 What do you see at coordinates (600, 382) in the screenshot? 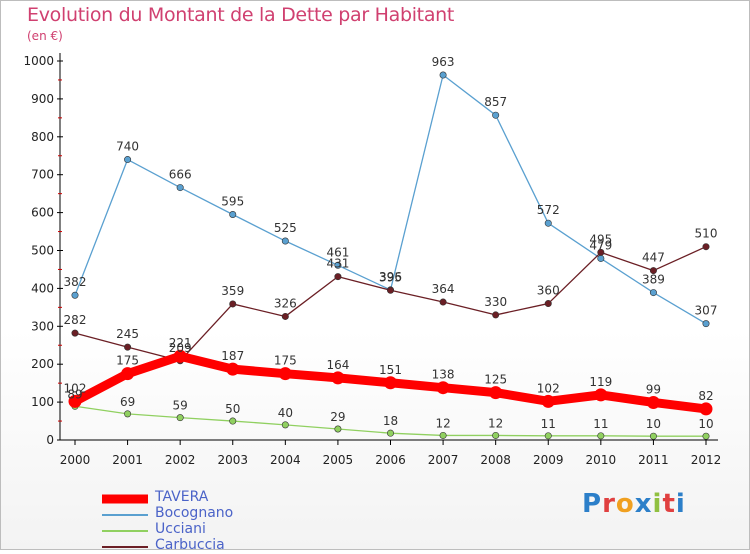
I see `data-label-tavera: 119` at bounding box center [600, 382].